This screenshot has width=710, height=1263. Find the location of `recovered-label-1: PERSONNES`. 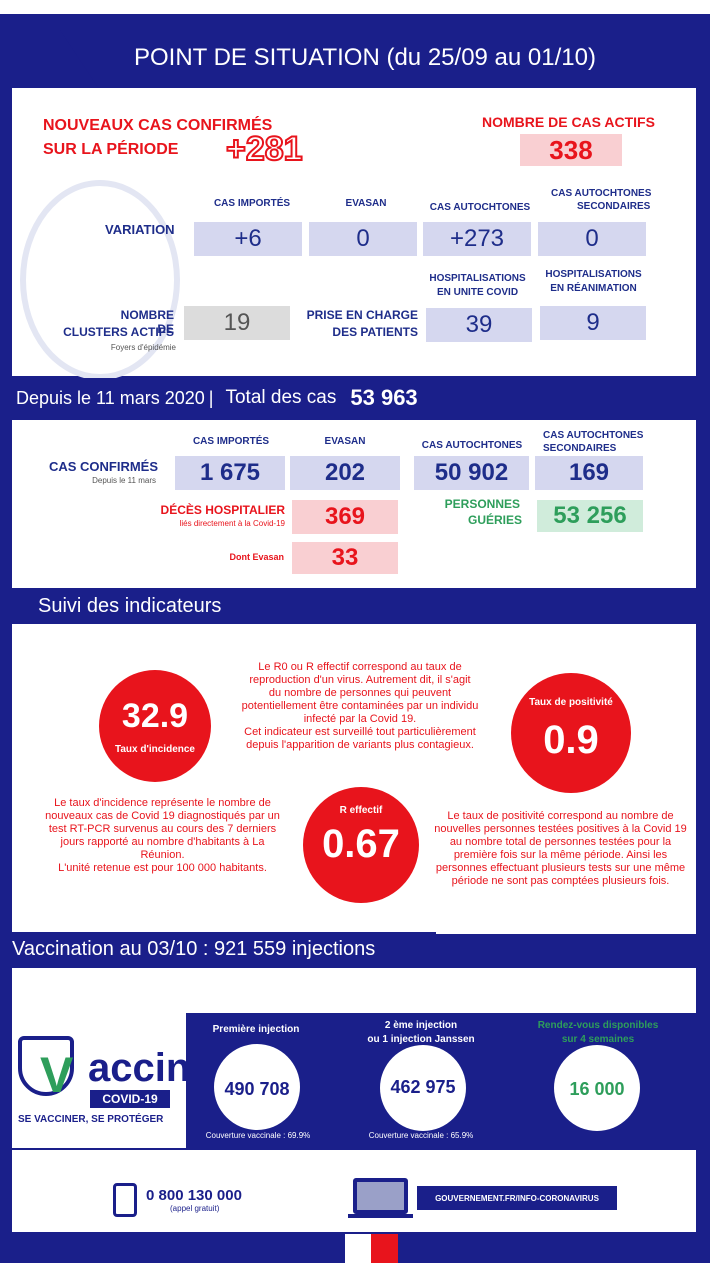

recovered-label-1: PERSONNES is located at coordinates (482, 504).